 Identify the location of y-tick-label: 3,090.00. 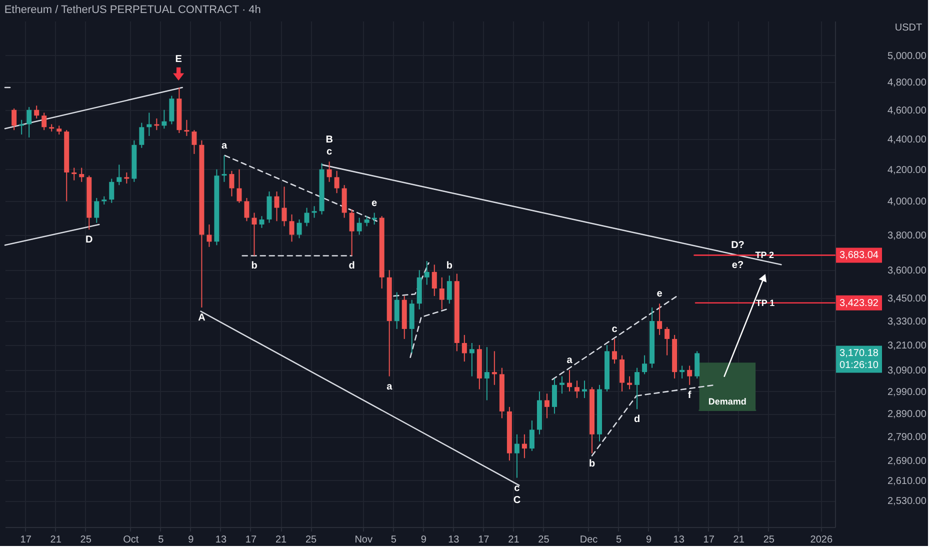
(907, 370).